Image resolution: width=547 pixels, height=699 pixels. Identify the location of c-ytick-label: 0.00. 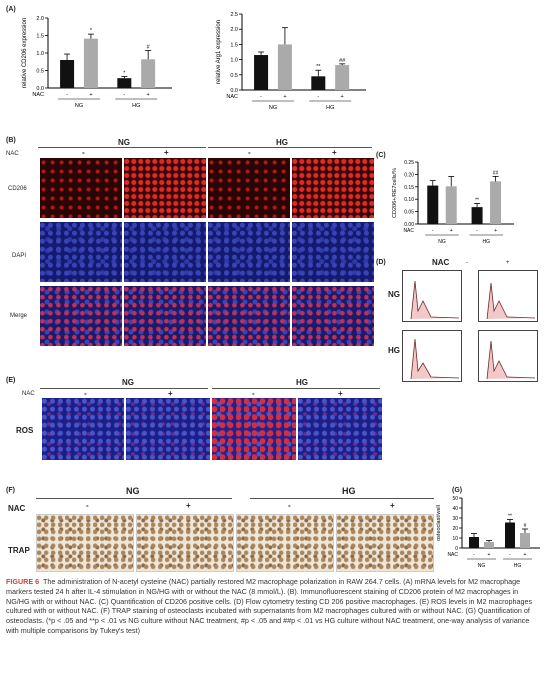
(409, 225).